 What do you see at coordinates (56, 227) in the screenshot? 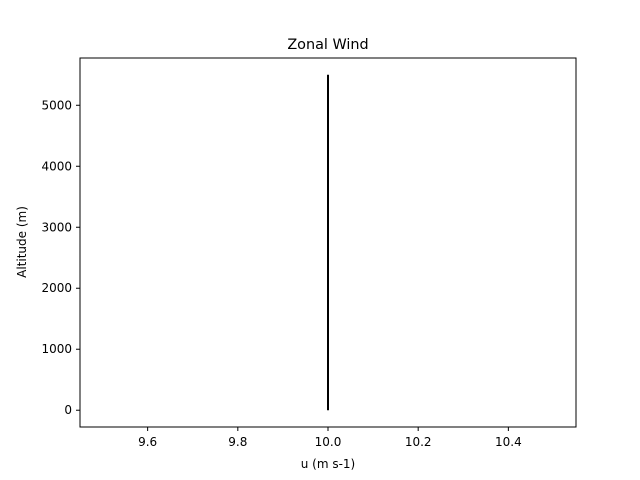
I see `y-tick-label: 3000` at bounding box center [56, 227].